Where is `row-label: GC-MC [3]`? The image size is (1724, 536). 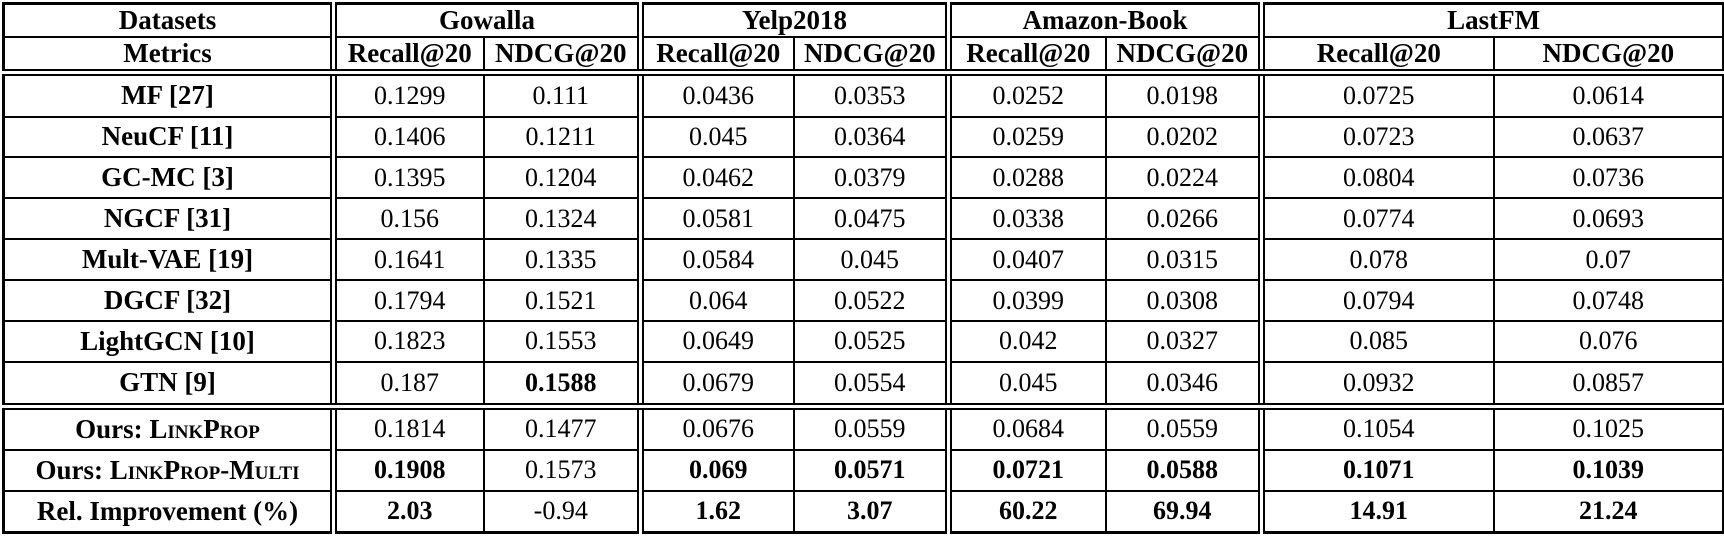
row-label: GC-MC [3] is located at coordinates (168, 178).